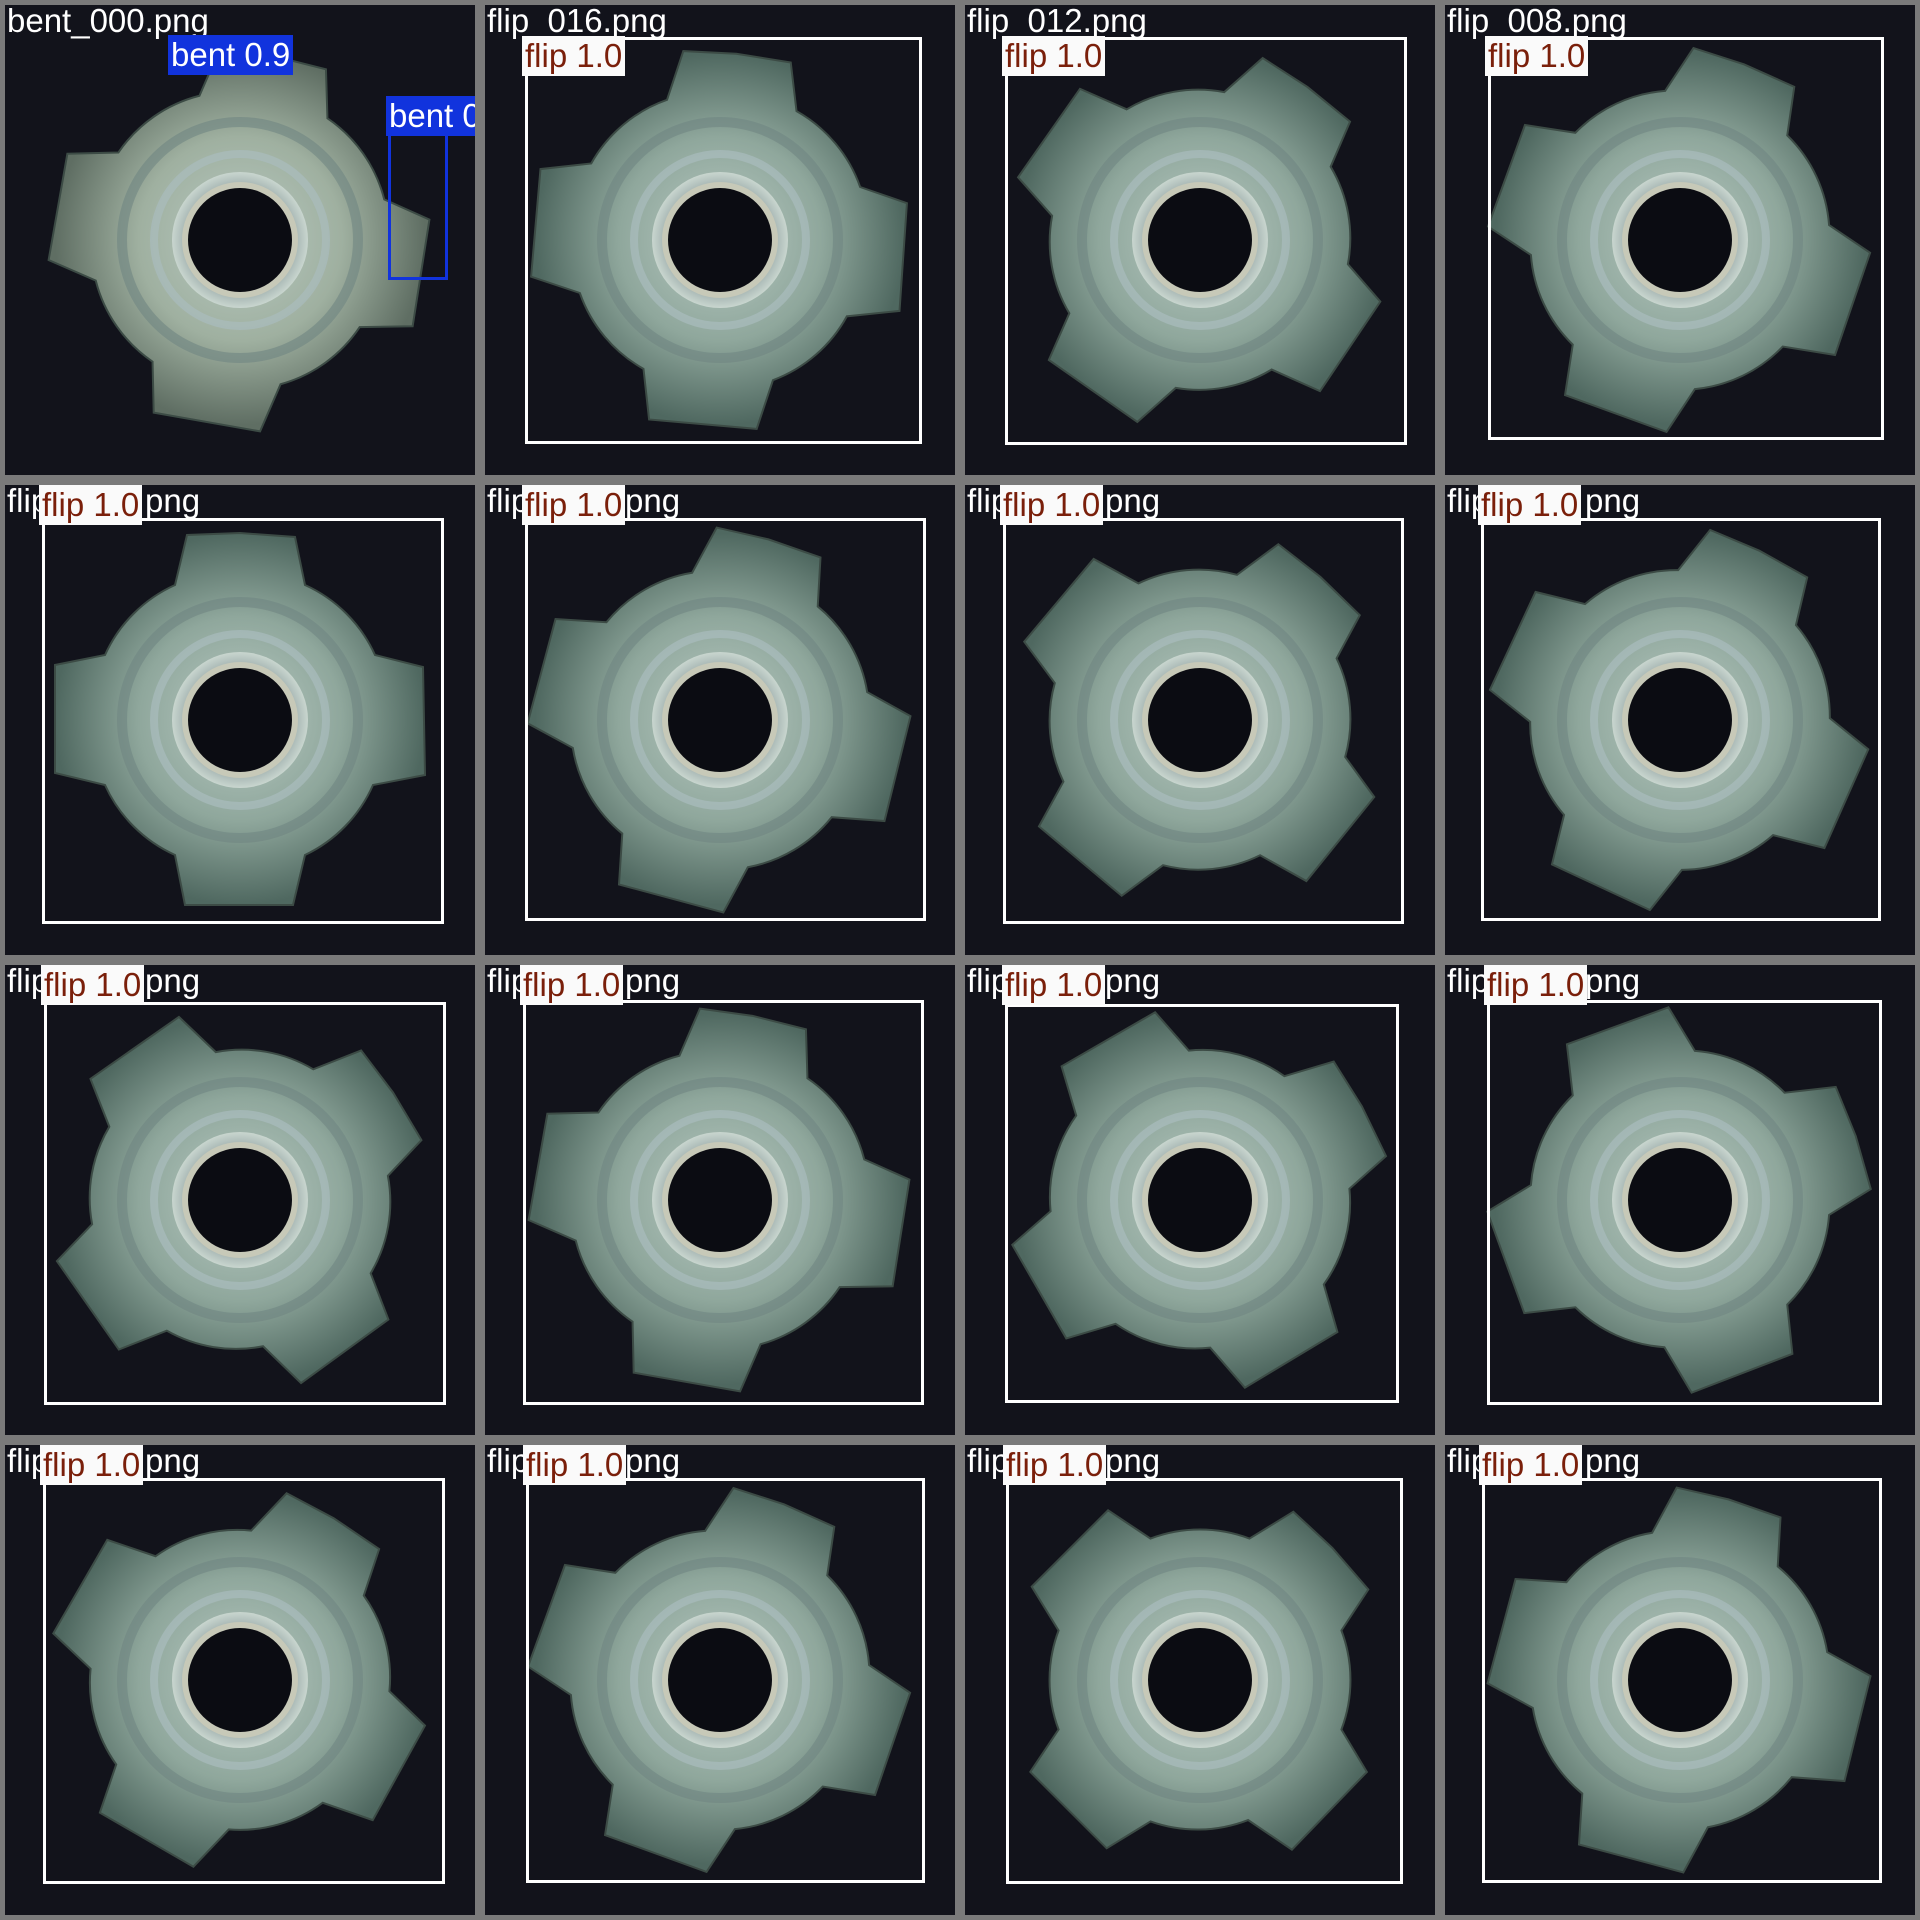 This screenshot has width=1920, height=1920. Describe the element at coordinates (577, 22) in the screenshot. I see `file-name-label: flip_016.png` at that location.